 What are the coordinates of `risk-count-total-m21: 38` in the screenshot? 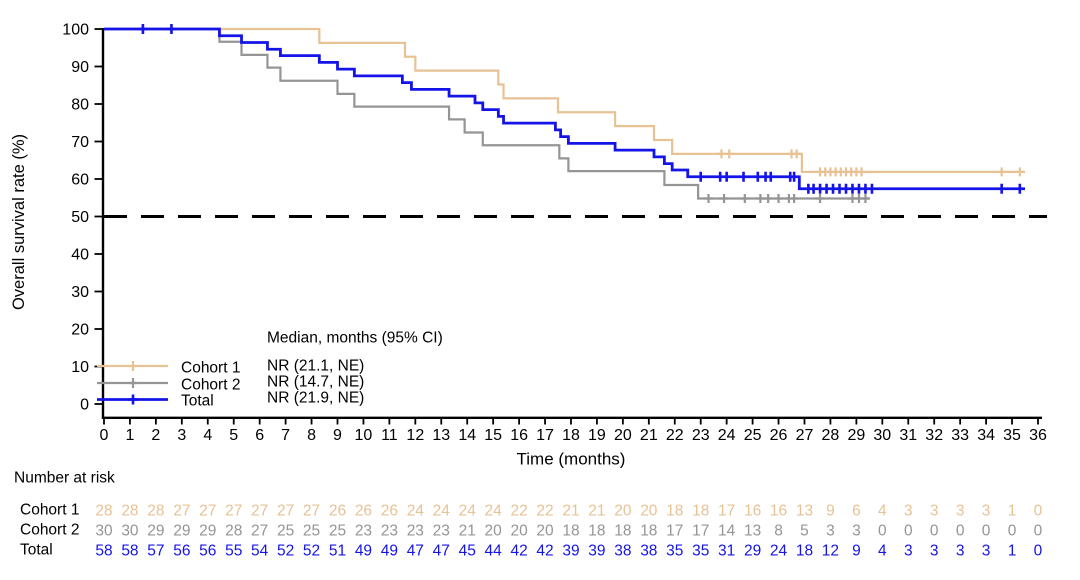 It's located at (648, 551).